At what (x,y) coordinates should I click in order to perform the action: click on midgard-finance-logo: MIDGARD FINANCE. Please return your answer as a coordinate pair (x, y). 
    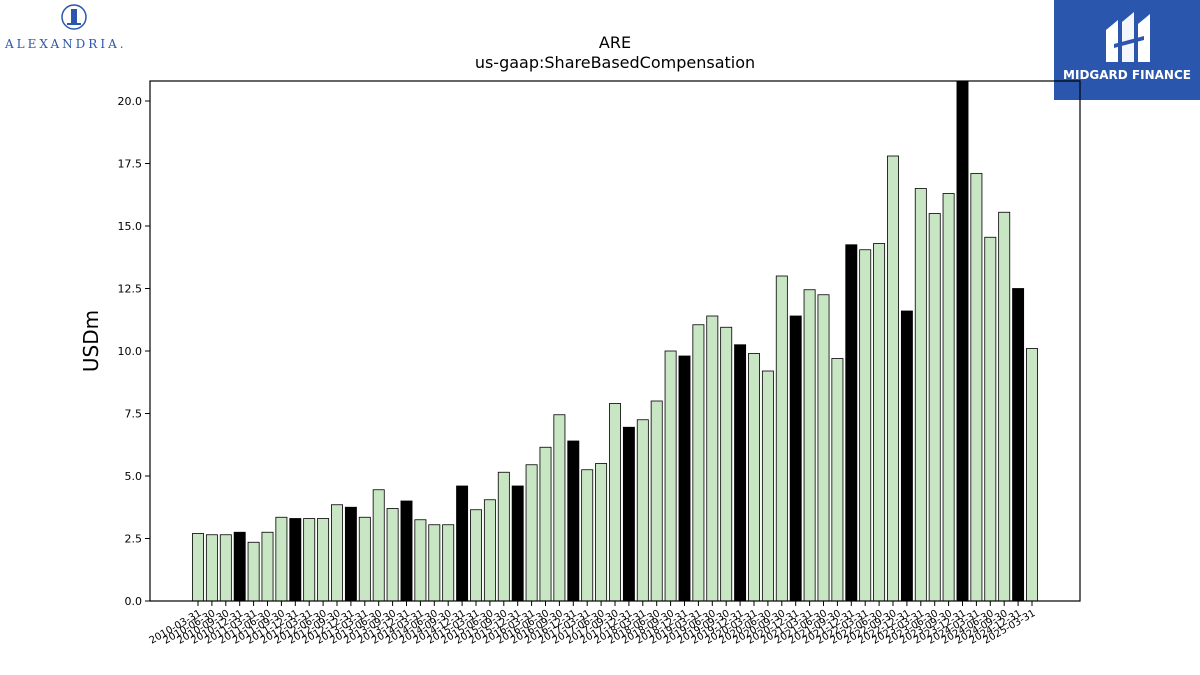
    Looking at the image, I should click on (1127, 50).